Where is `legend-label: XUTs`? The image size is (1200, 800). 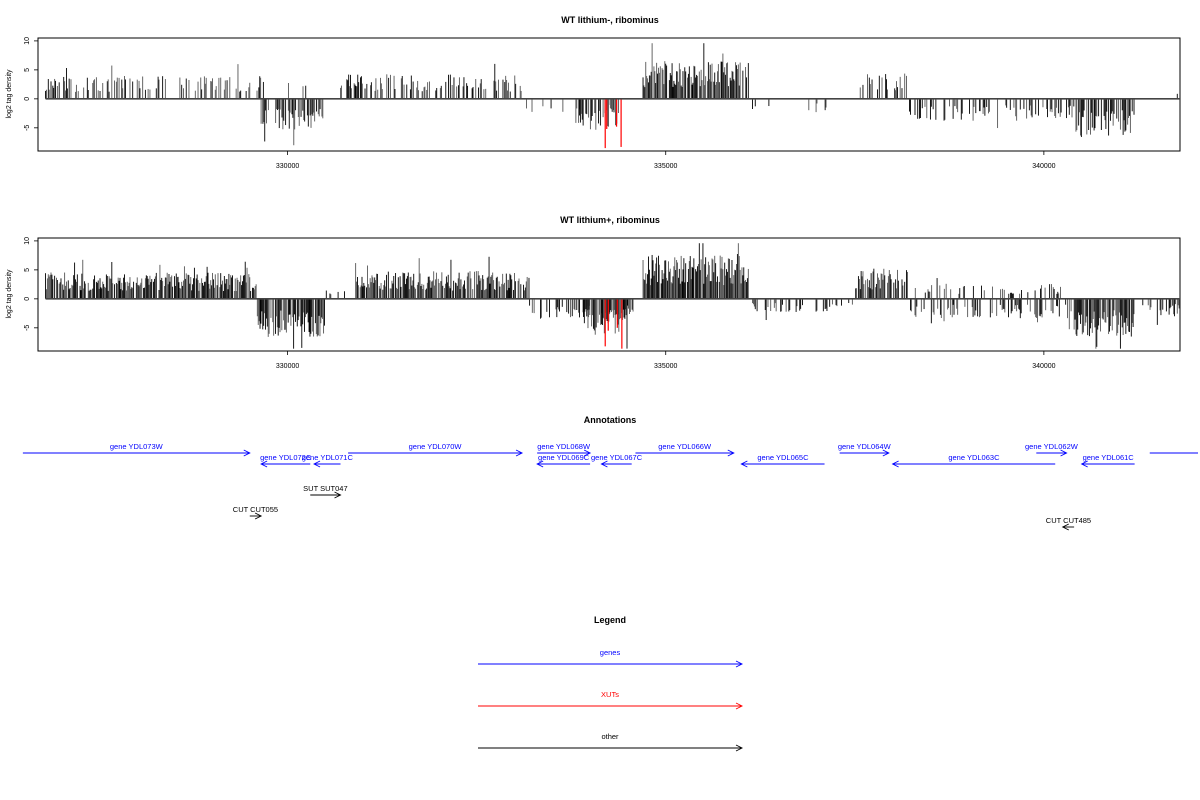 legend-label: XUTs is located at coordinates (610, 694).